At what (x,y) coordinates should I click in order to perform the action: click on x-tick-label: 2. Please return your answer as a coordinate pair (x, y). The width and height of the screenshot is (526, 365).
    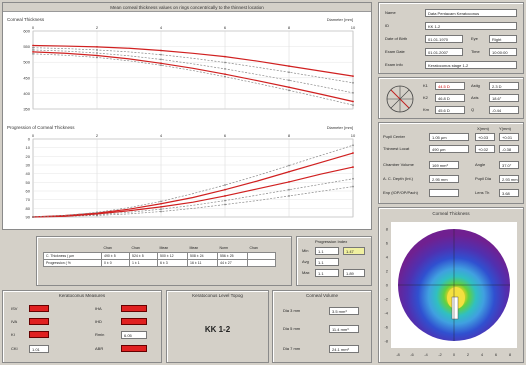
    Looking at the image, I should click on (97, 27).